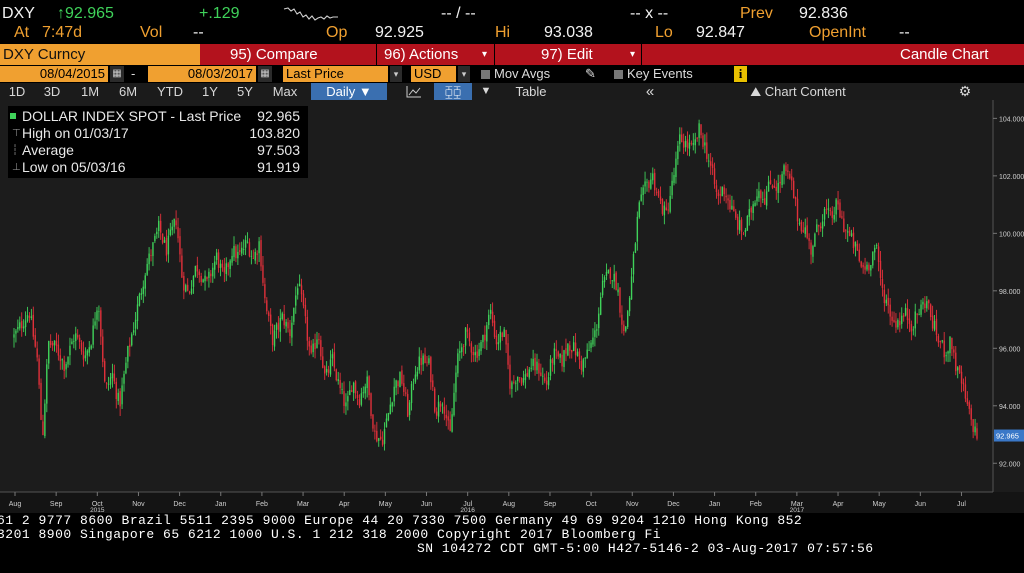  I want to click on frequency-select: Daily ▼, so click(349, 91).